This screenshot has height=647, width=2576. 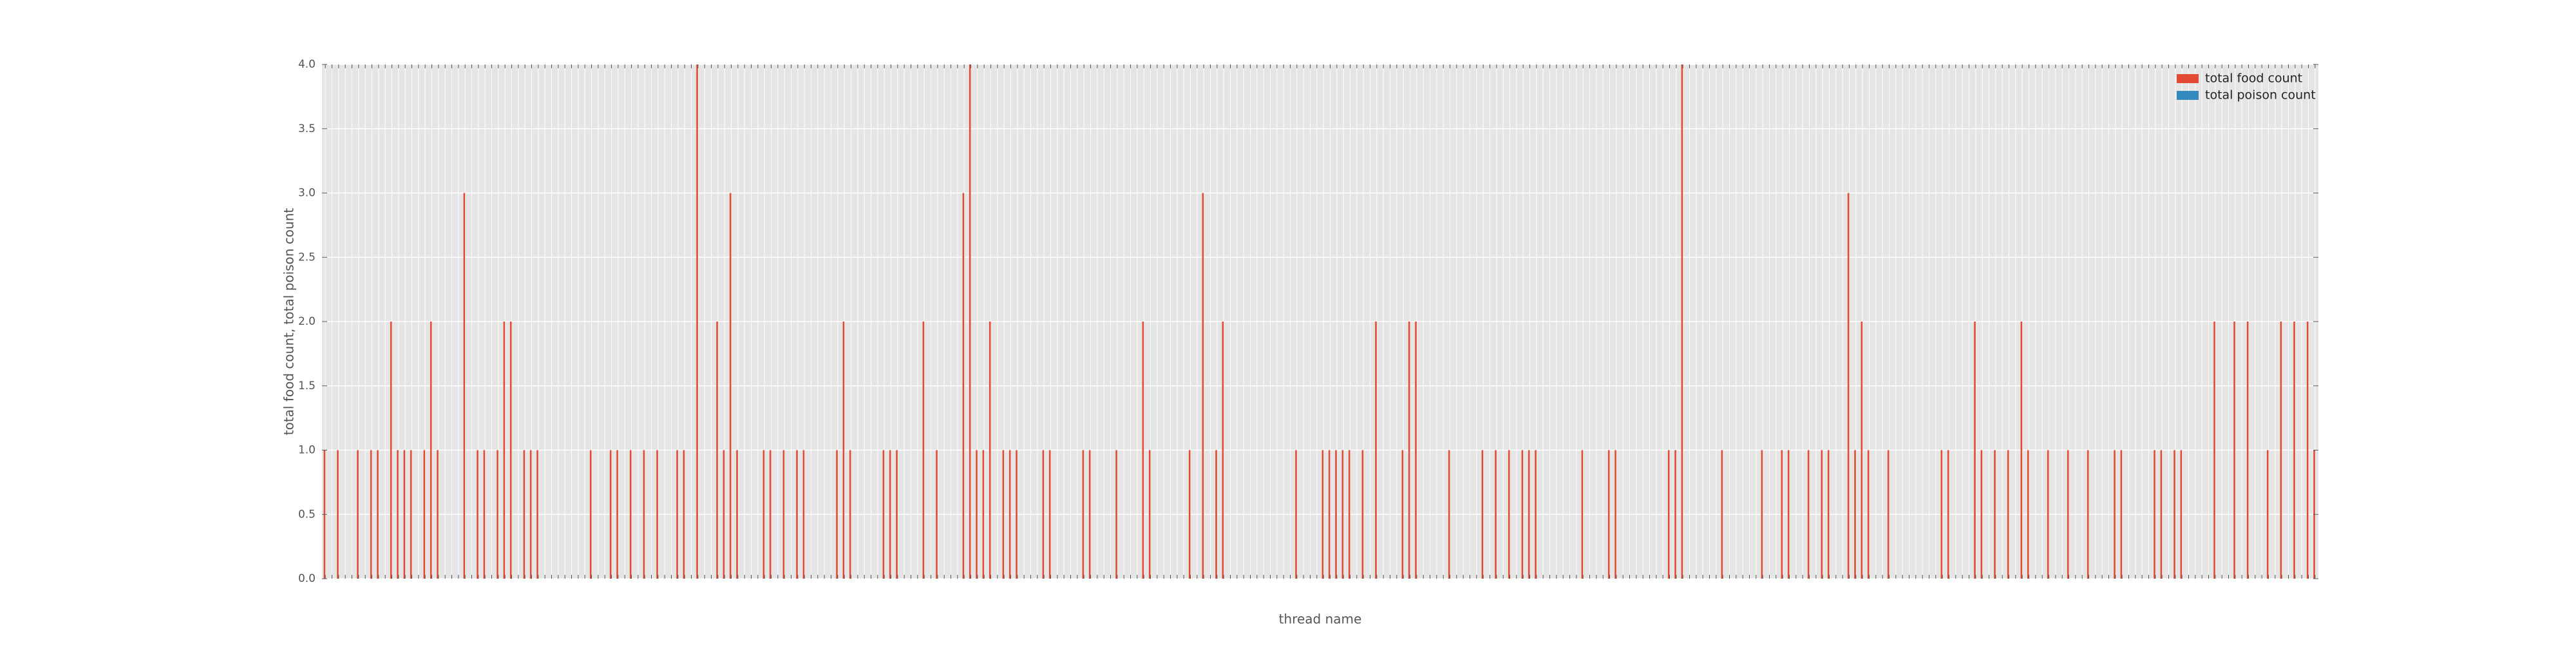 I want to click on legend-swatch, so click(x=2188, y=78).